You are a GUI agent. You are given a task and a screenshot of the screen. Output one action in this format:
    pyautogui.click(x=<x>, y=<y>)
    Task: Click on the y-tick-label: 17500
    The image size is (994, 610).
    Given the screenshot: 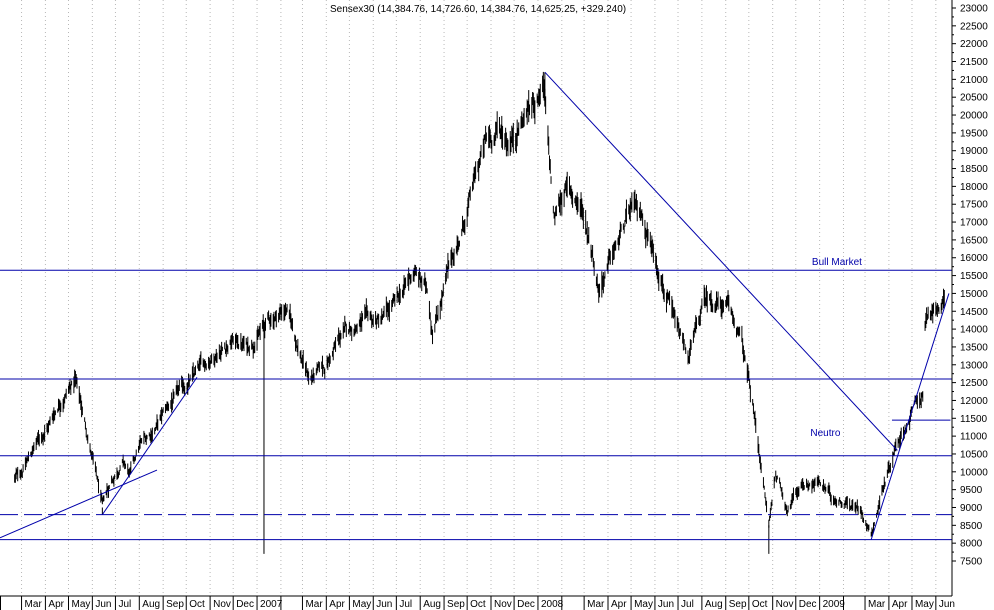 What is the action you would take?
    pyautogui.click(x=974, y=205)
    